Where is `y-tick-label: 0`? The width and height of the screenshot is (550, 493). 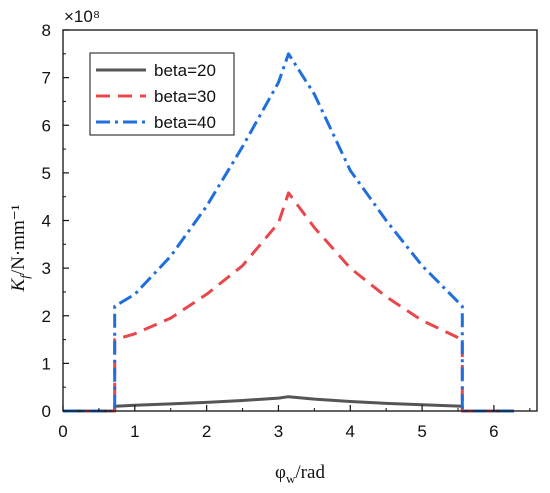
y-tick-label: 0 is located at coordinates (46, 411).